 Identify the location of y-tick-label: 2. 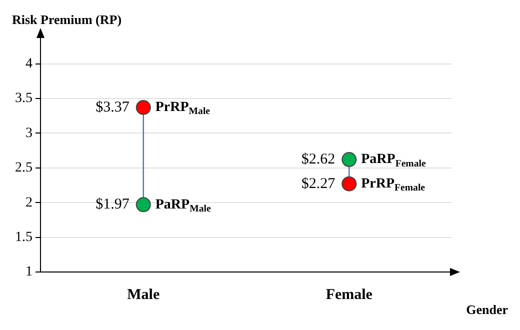
(29, 202).